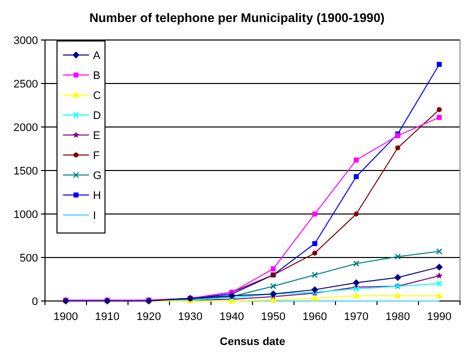 The width and height of the screenshot is (474, 355). Describe the element at coordinates (148, 317) in the screenshot. I see `x-tick-label: 1920` at that location.